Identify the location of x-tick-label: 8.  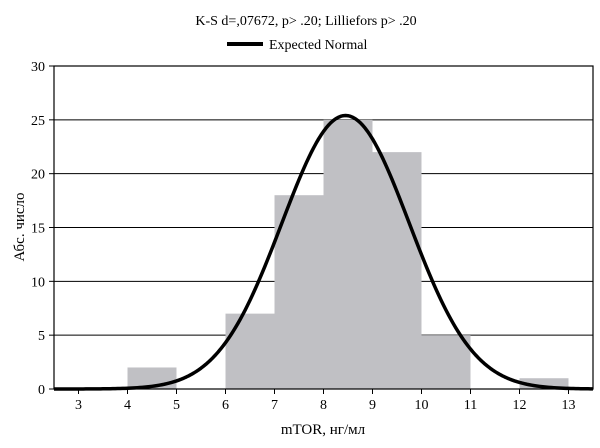
(323, 405).